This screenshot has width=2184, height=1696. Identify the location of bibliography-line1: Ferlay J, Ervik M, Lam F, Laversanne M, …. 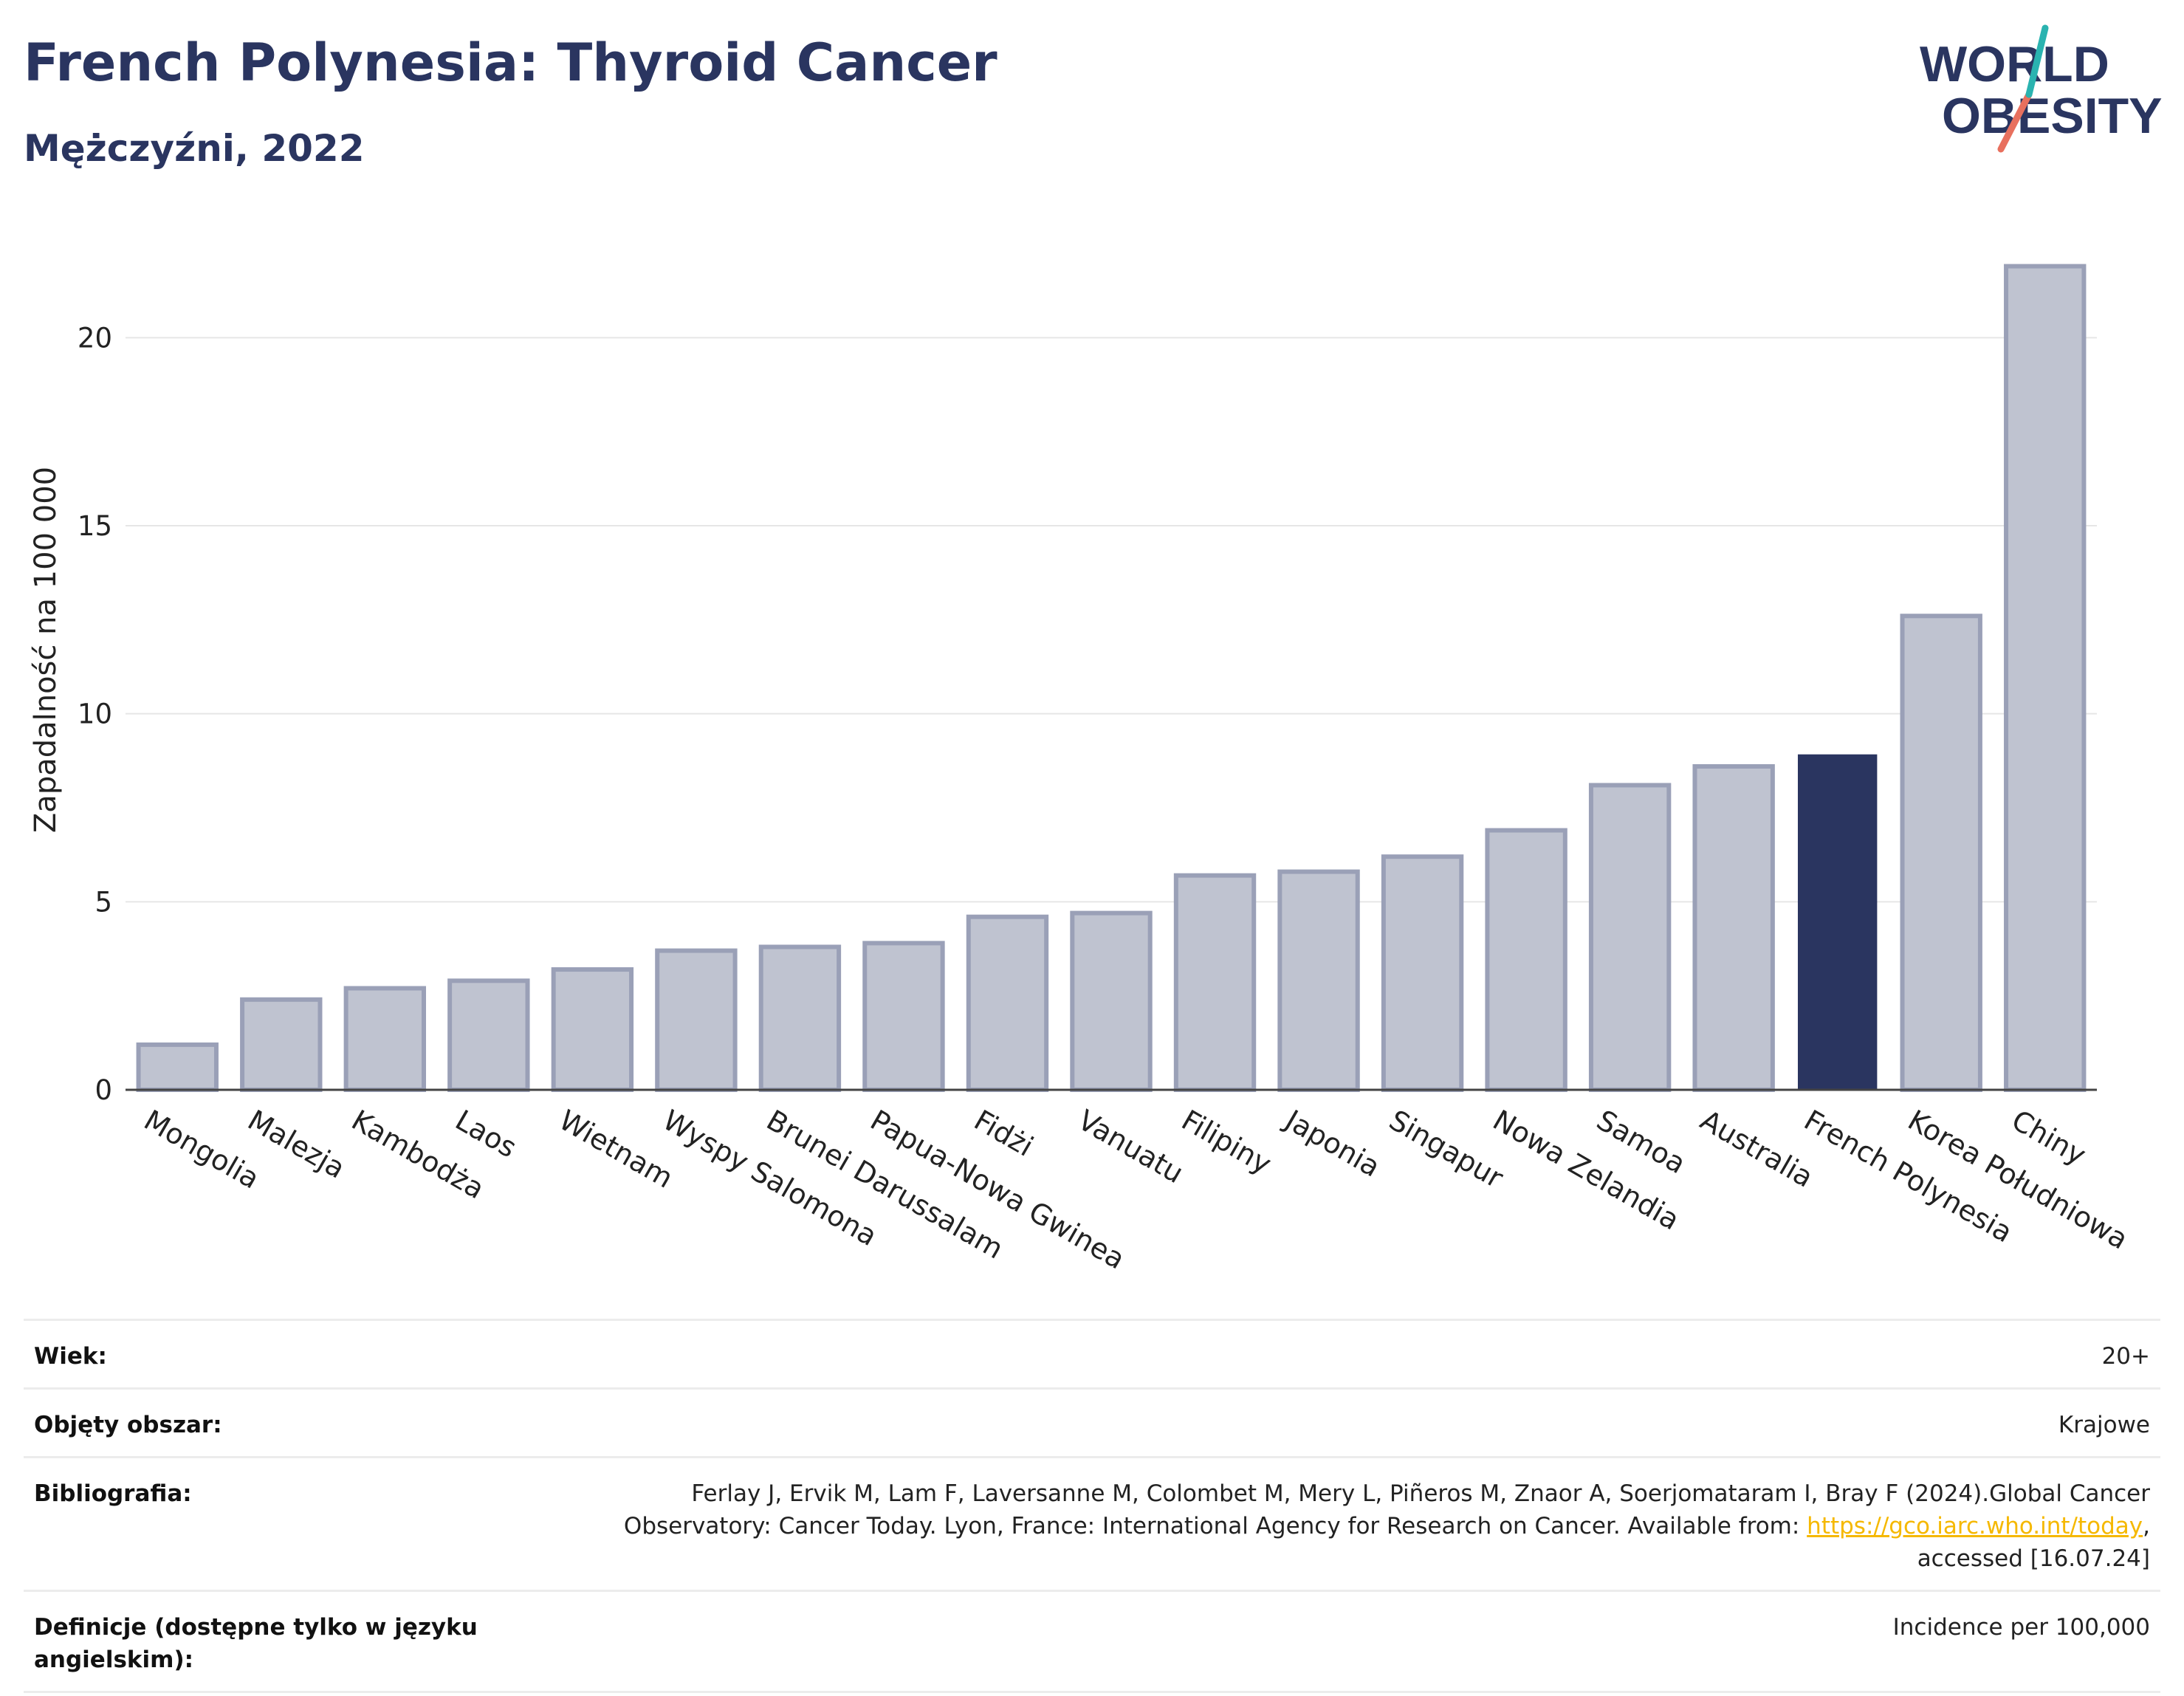
(1421, 1493).